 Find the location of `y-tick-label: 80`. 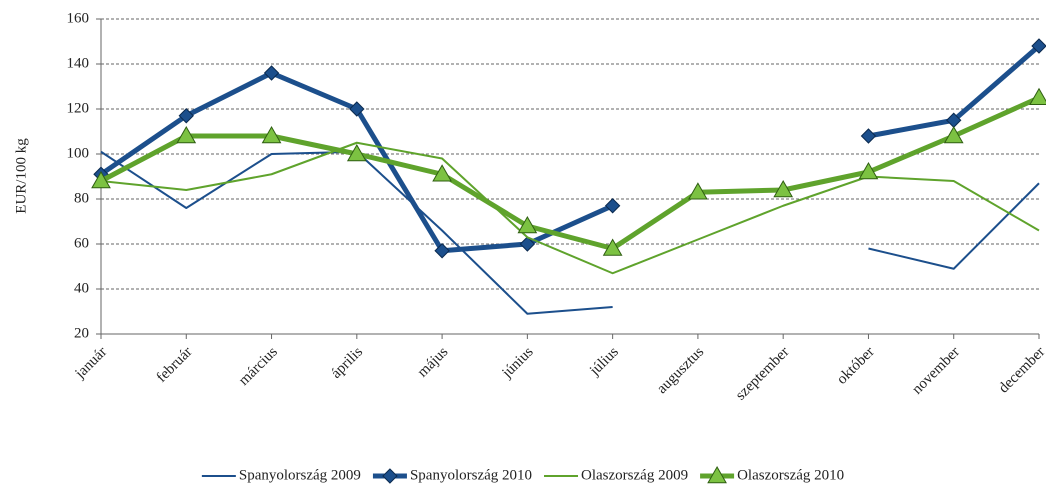

y-tick-label: 80 is located at coordinates (81, 198).